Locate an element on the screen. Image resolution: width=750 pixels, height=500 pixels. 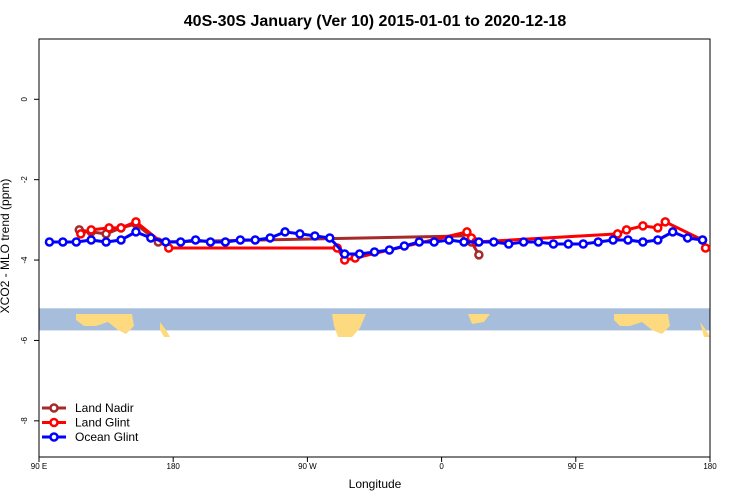
legend-item-ocean-glint: Ocean Glint is located at coordinates (90, 437).